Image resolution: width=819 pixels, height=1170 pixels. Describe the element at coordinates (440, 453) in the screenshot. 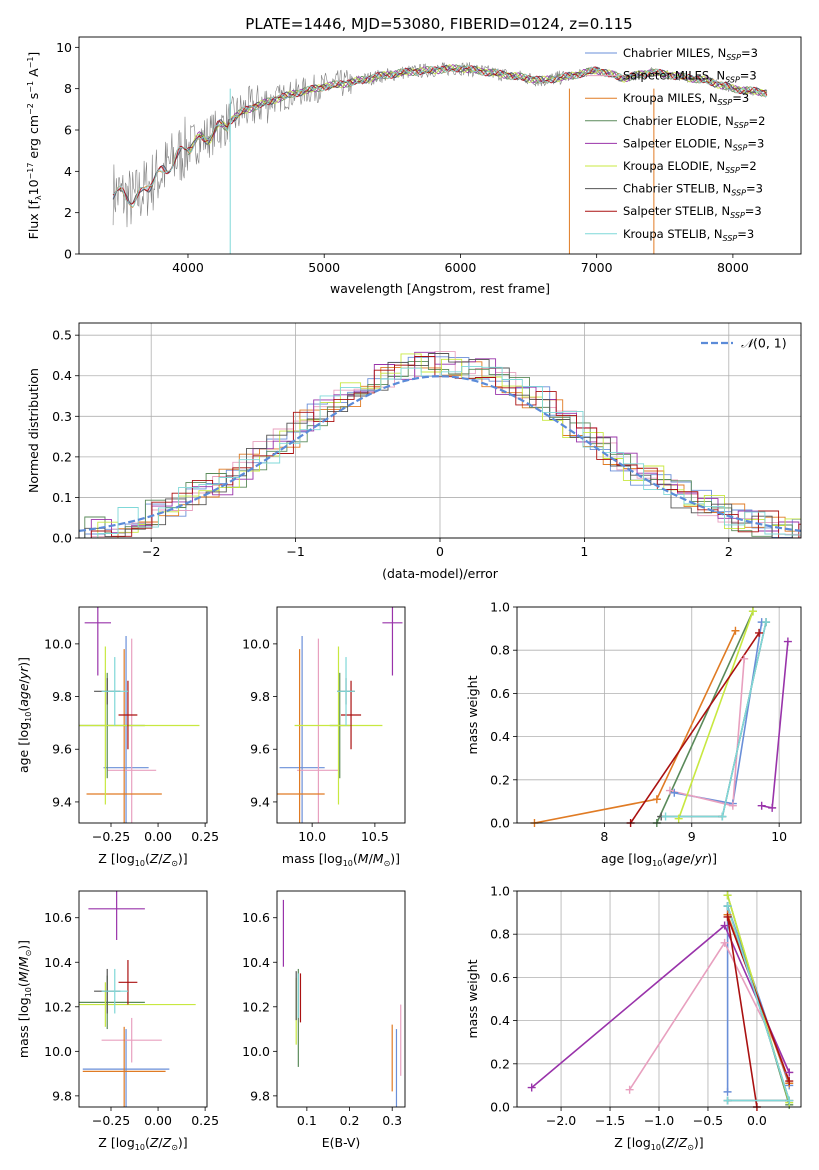

I see `normal-reference-curve` at that location.